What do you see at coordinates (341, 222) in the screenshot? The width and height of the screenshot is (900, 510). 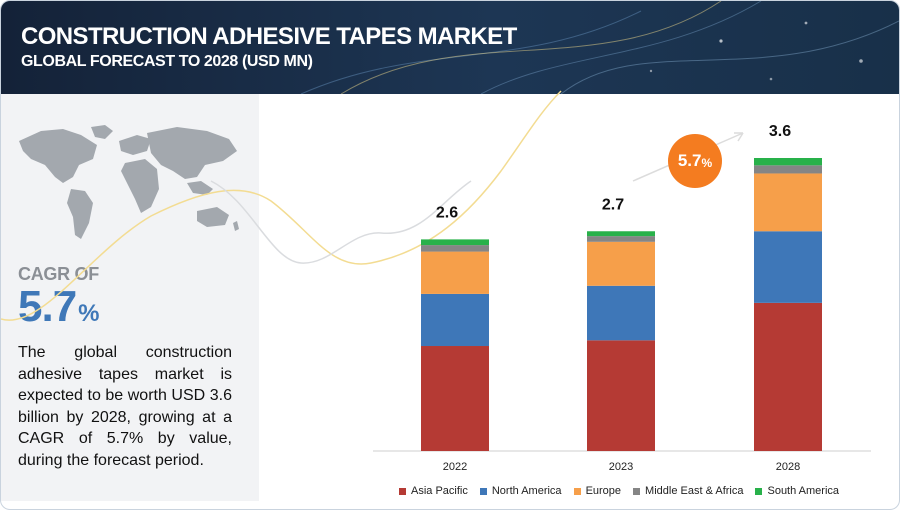 I see `decorative-gray-curve` at bounding box center [341, 222].